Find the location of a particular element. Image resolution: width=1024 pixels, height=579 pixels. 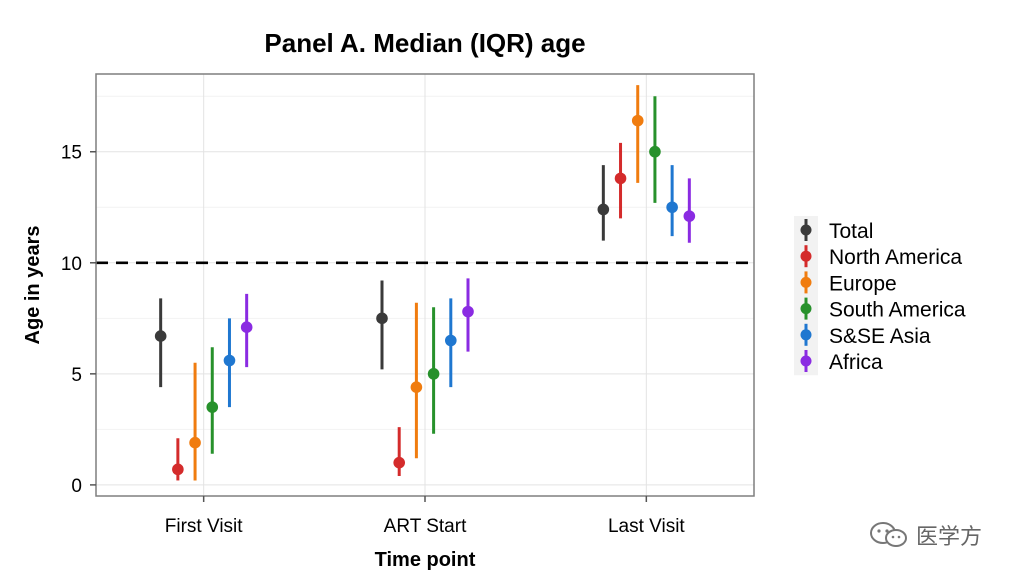

series-africa is located at coordinates (468, 273).